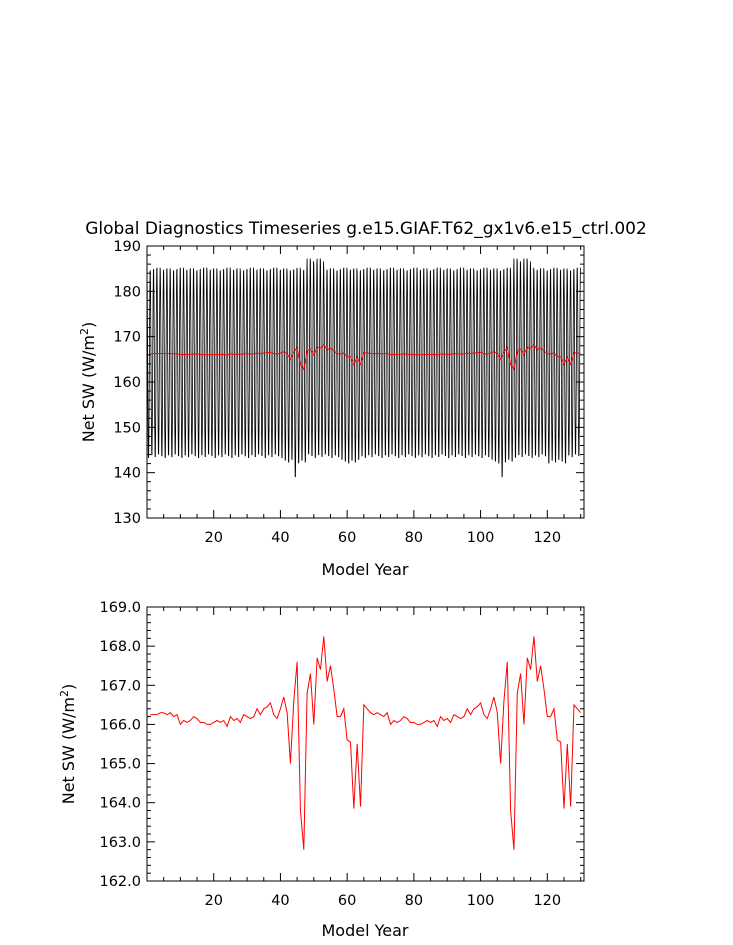  I want to click on top-x-tick-label: 60, so click(347, 538).